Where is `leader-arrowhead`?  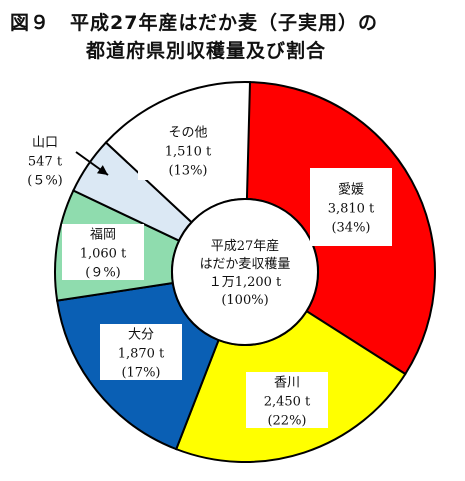 leader-arrowhead is located at coordinates (102, 170).